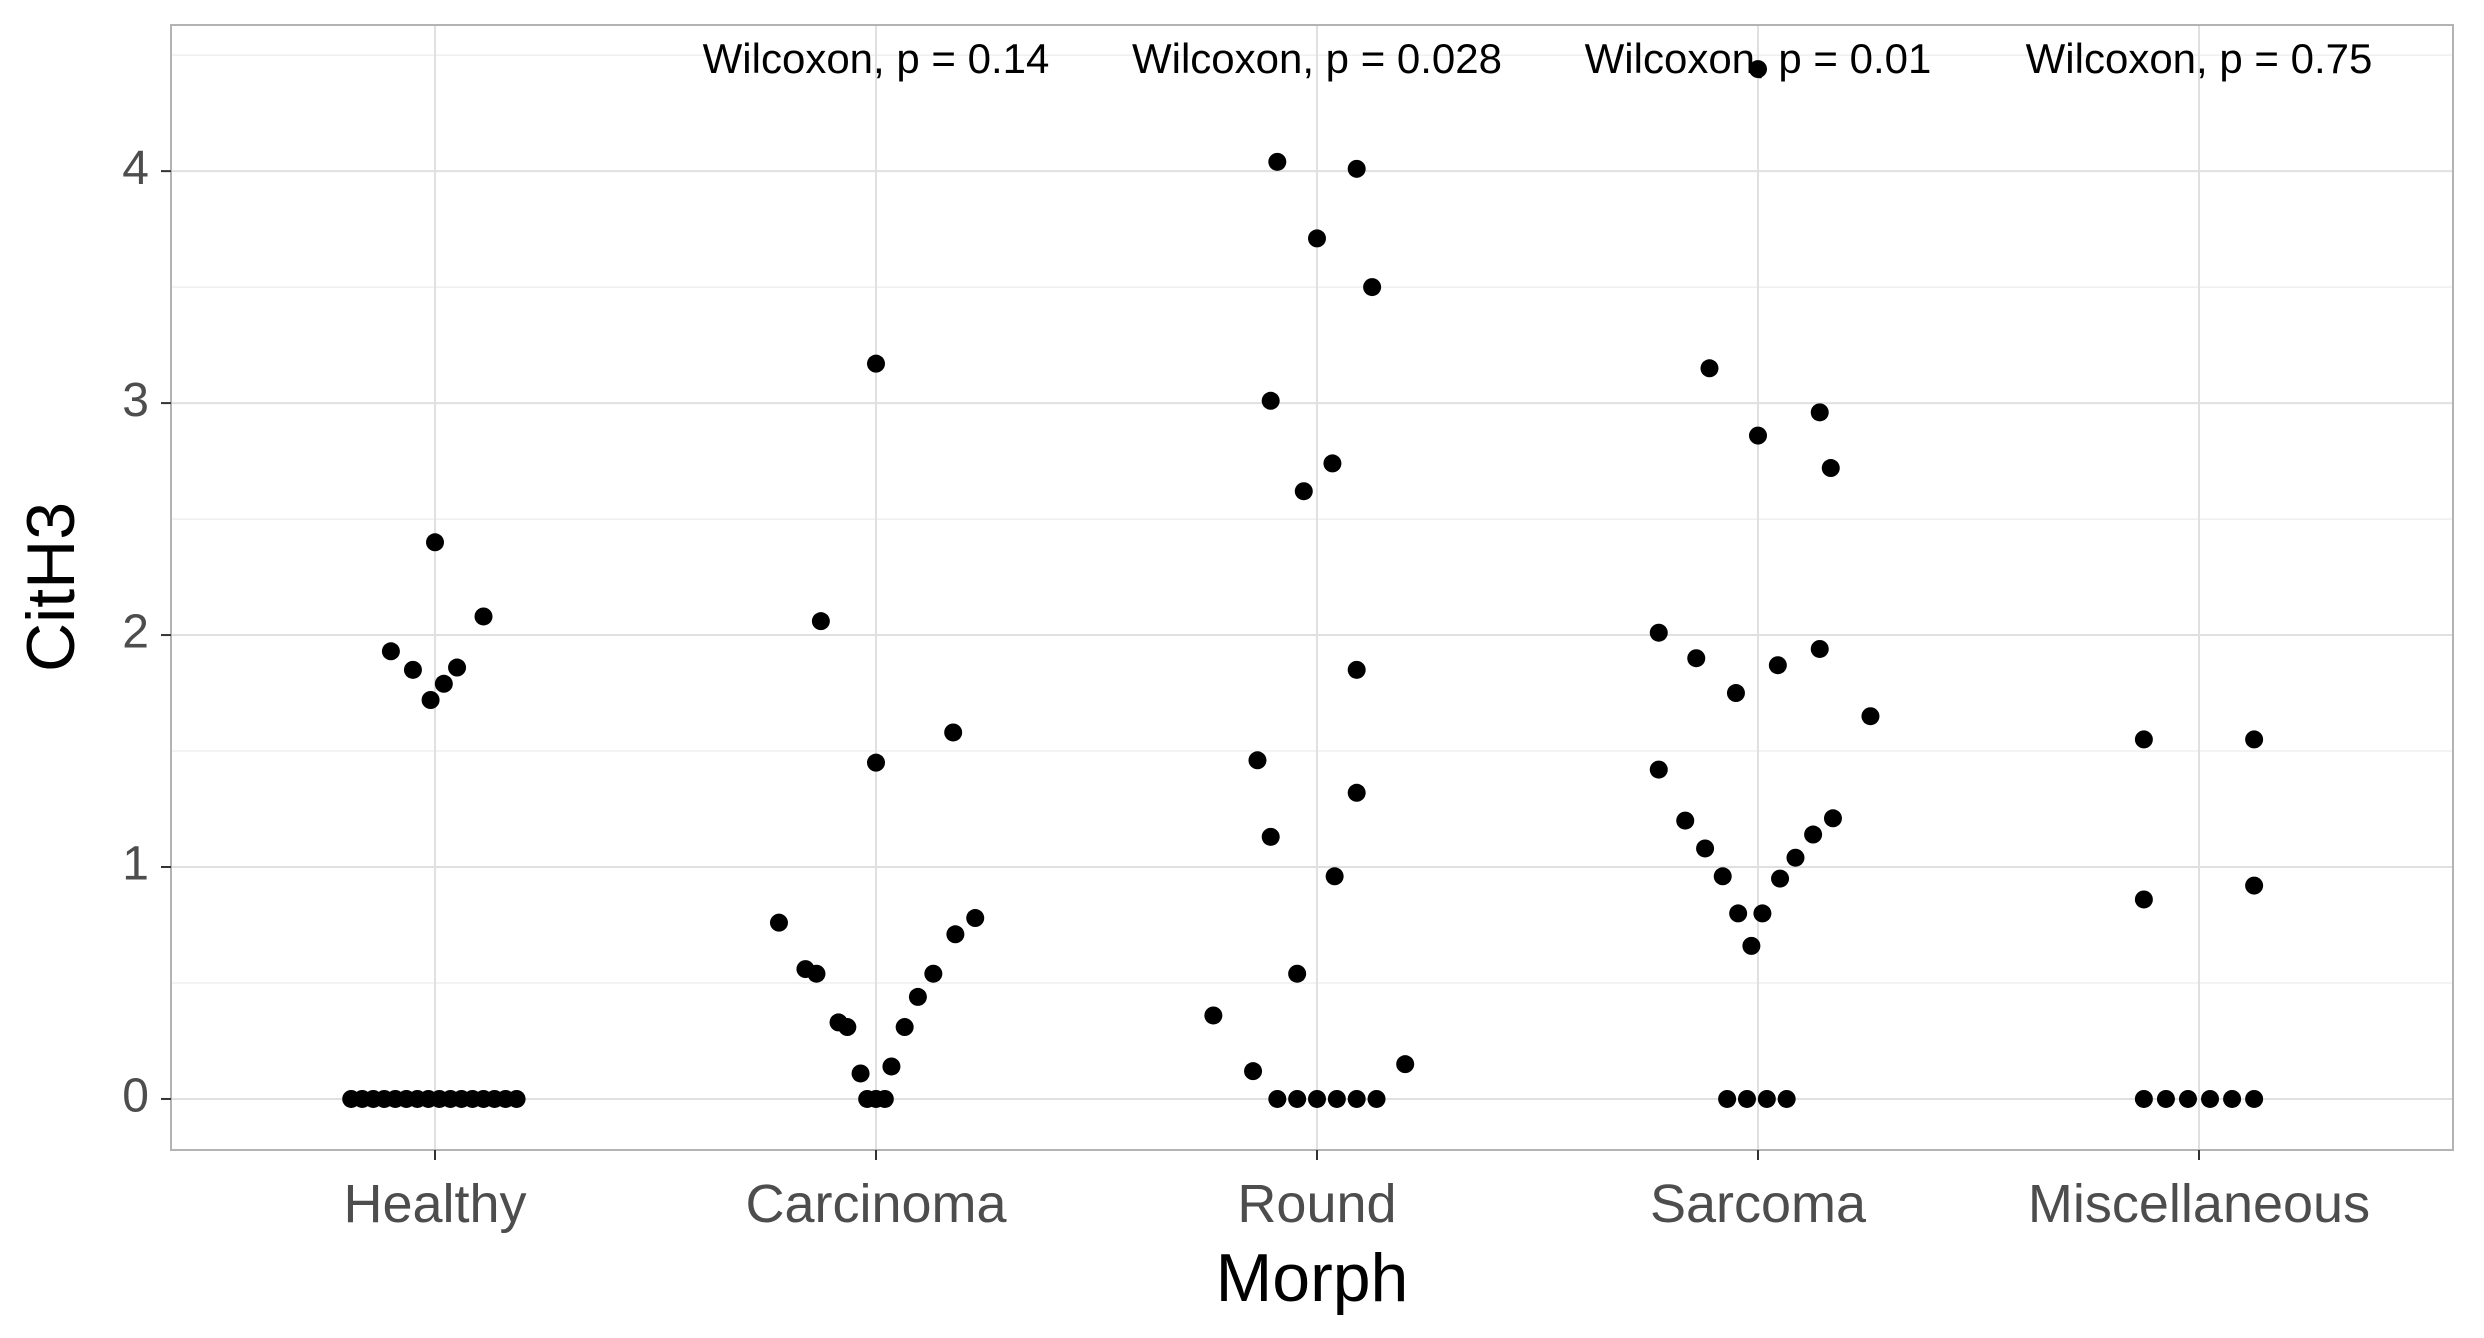  I want to click on x-tick-label: Round, so click(1316, 1204).